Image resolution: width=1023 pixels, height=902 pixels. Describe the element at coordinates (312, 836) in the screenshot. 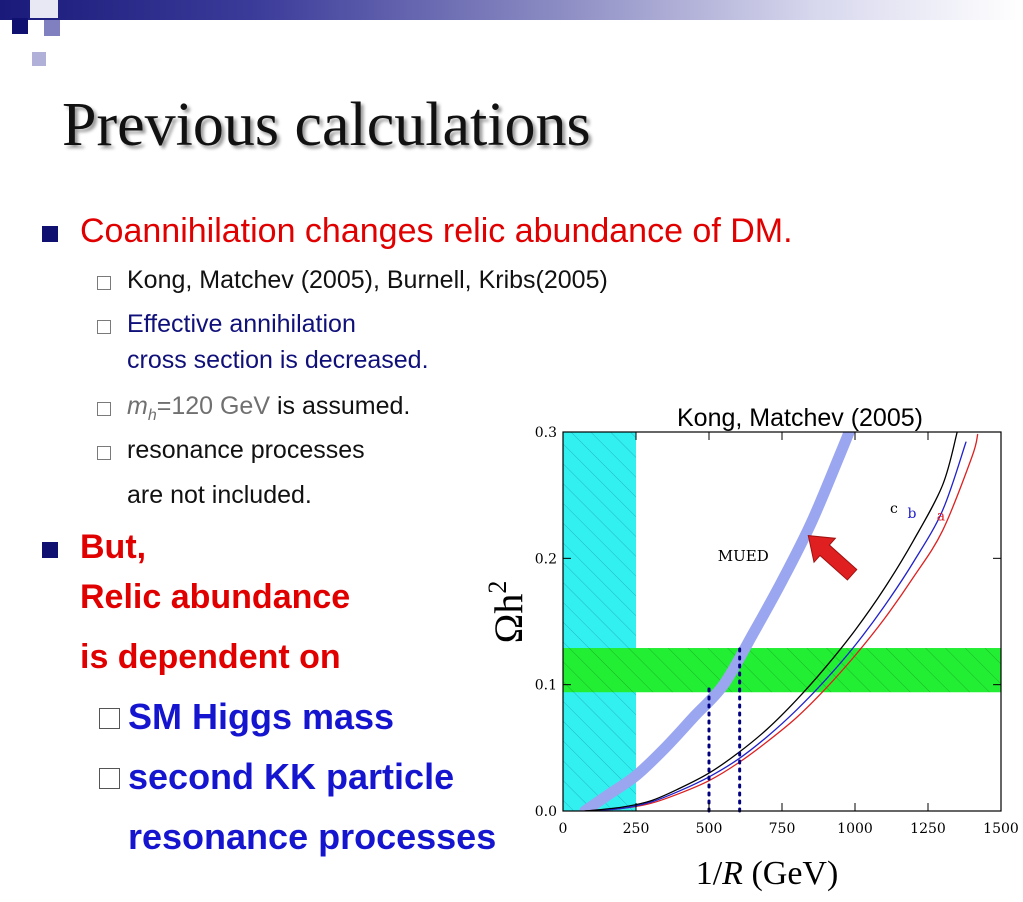

I see `sub-bullet-resonance-processes: resonance processes` at that location.